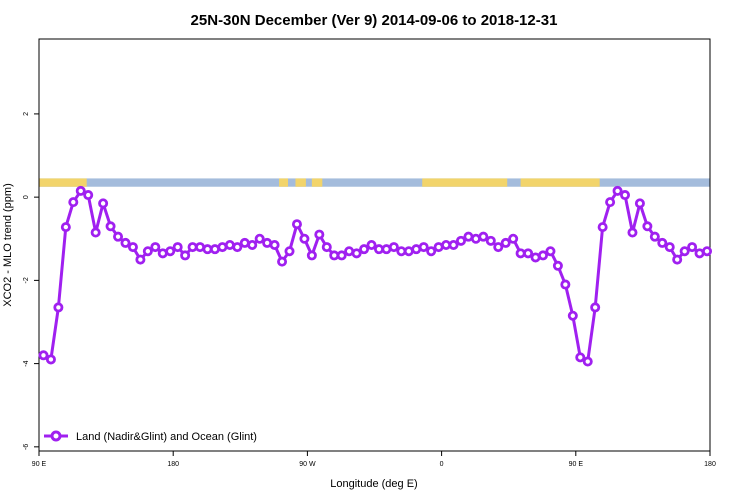 The image size is (750, 500). I want to click on ocean-band, so click(374, 182).